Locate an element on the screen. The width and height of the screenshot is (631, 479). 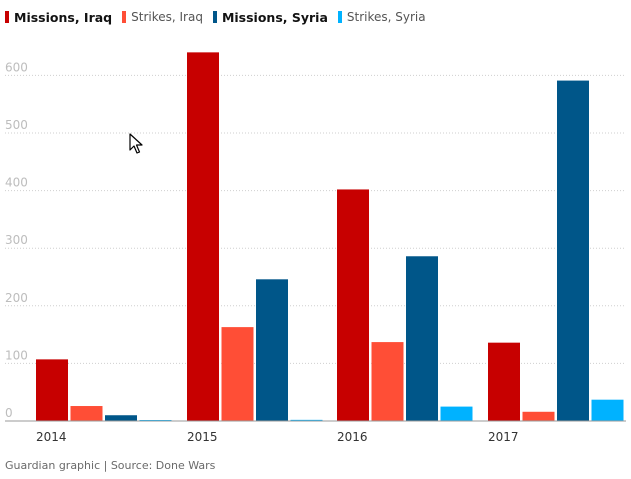
y-tick-label: 300 is located at coordinates (16, 240).